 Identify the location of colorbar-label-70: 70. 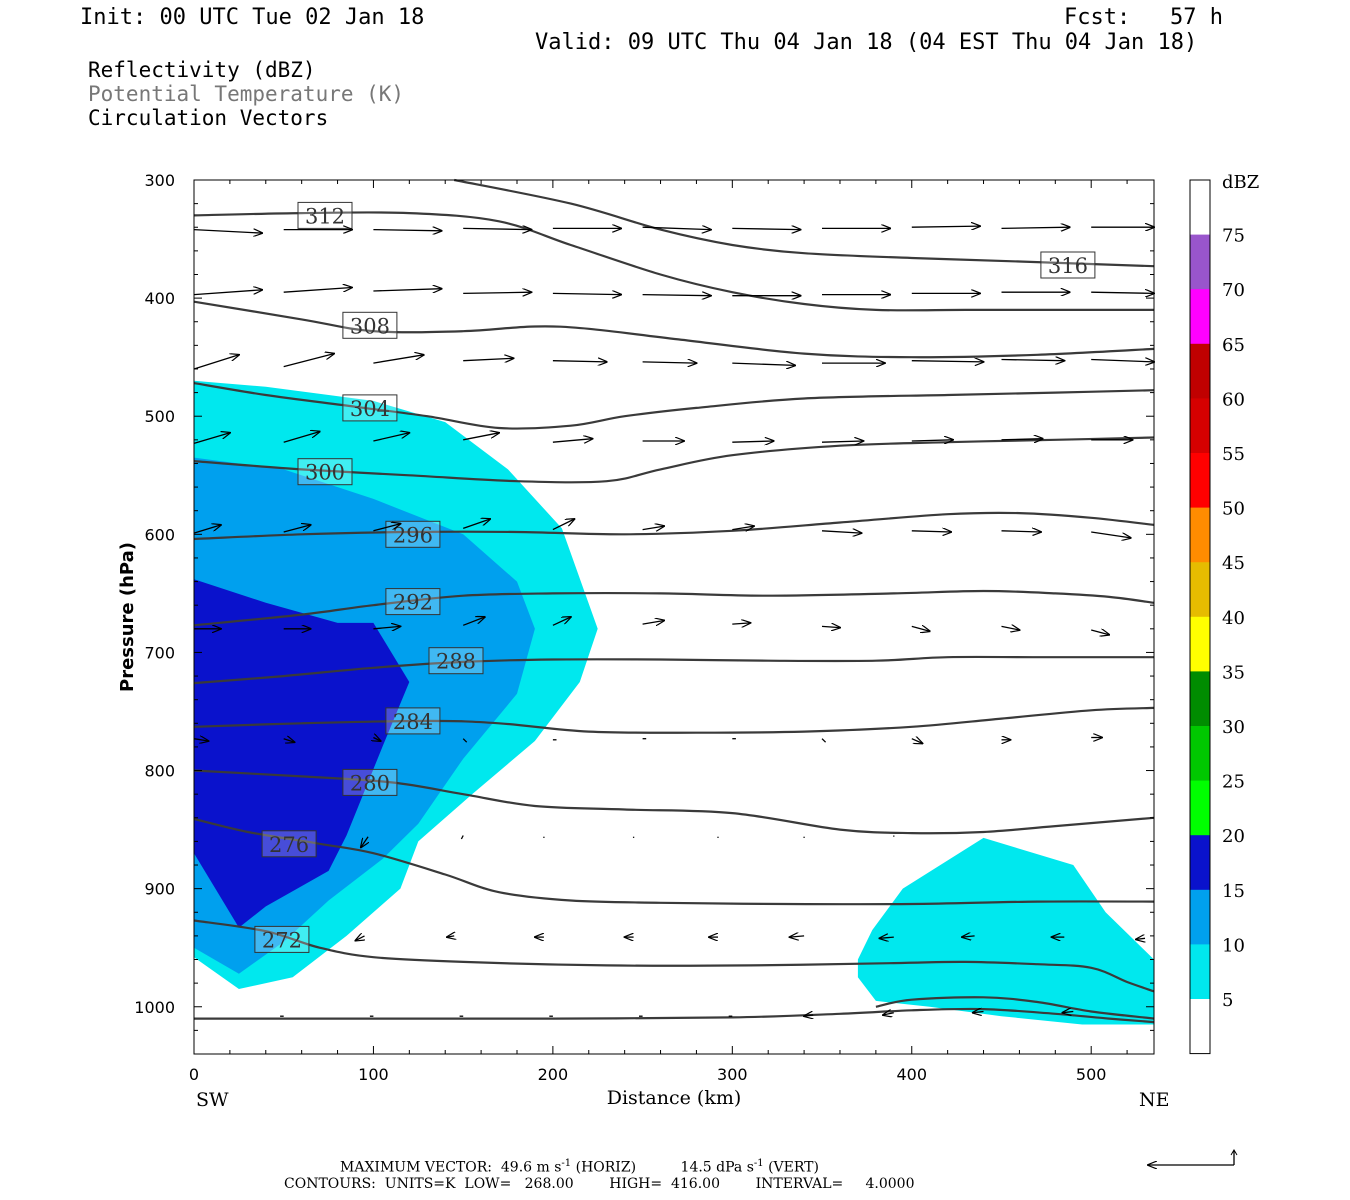
(1233, 290).